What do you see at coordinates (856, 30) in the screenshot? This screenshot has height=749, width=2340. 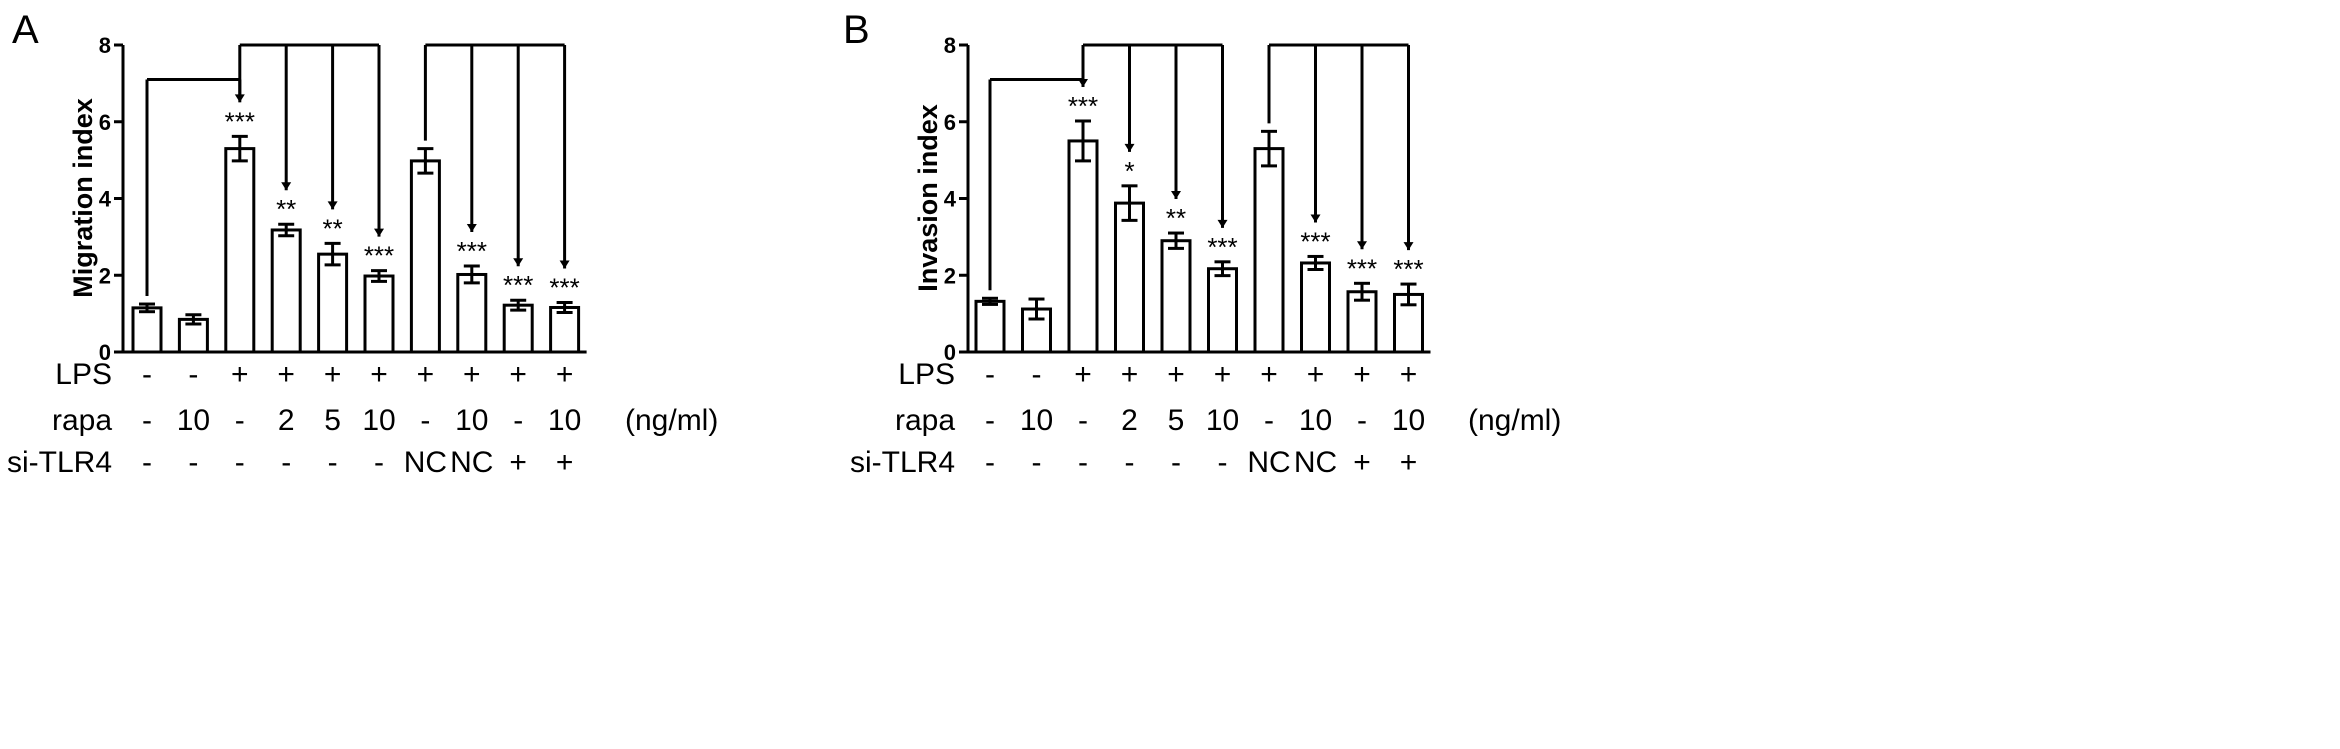 I see `panel-label: B` at bounding box center [856, 30].